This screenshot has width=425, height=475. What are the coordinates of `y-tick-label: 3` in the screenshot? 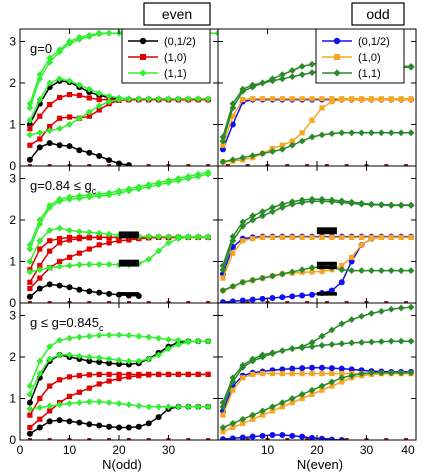 It's located at (12, 178).